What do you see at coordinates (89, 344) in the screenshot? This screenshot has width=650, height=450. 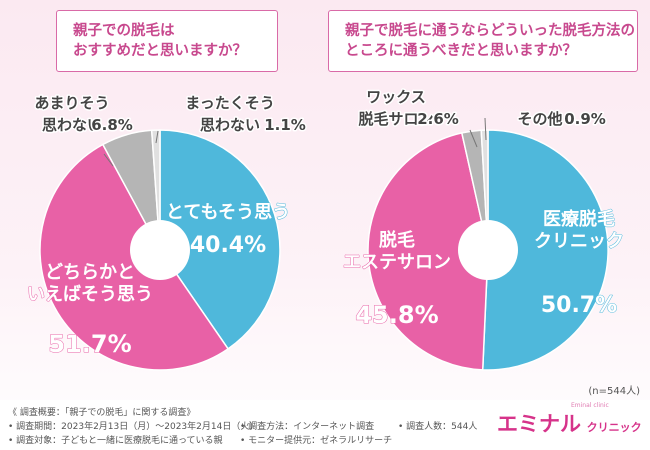 I see `pie1-slice-2-value: 51.7%` at bounding box center [89, 344].